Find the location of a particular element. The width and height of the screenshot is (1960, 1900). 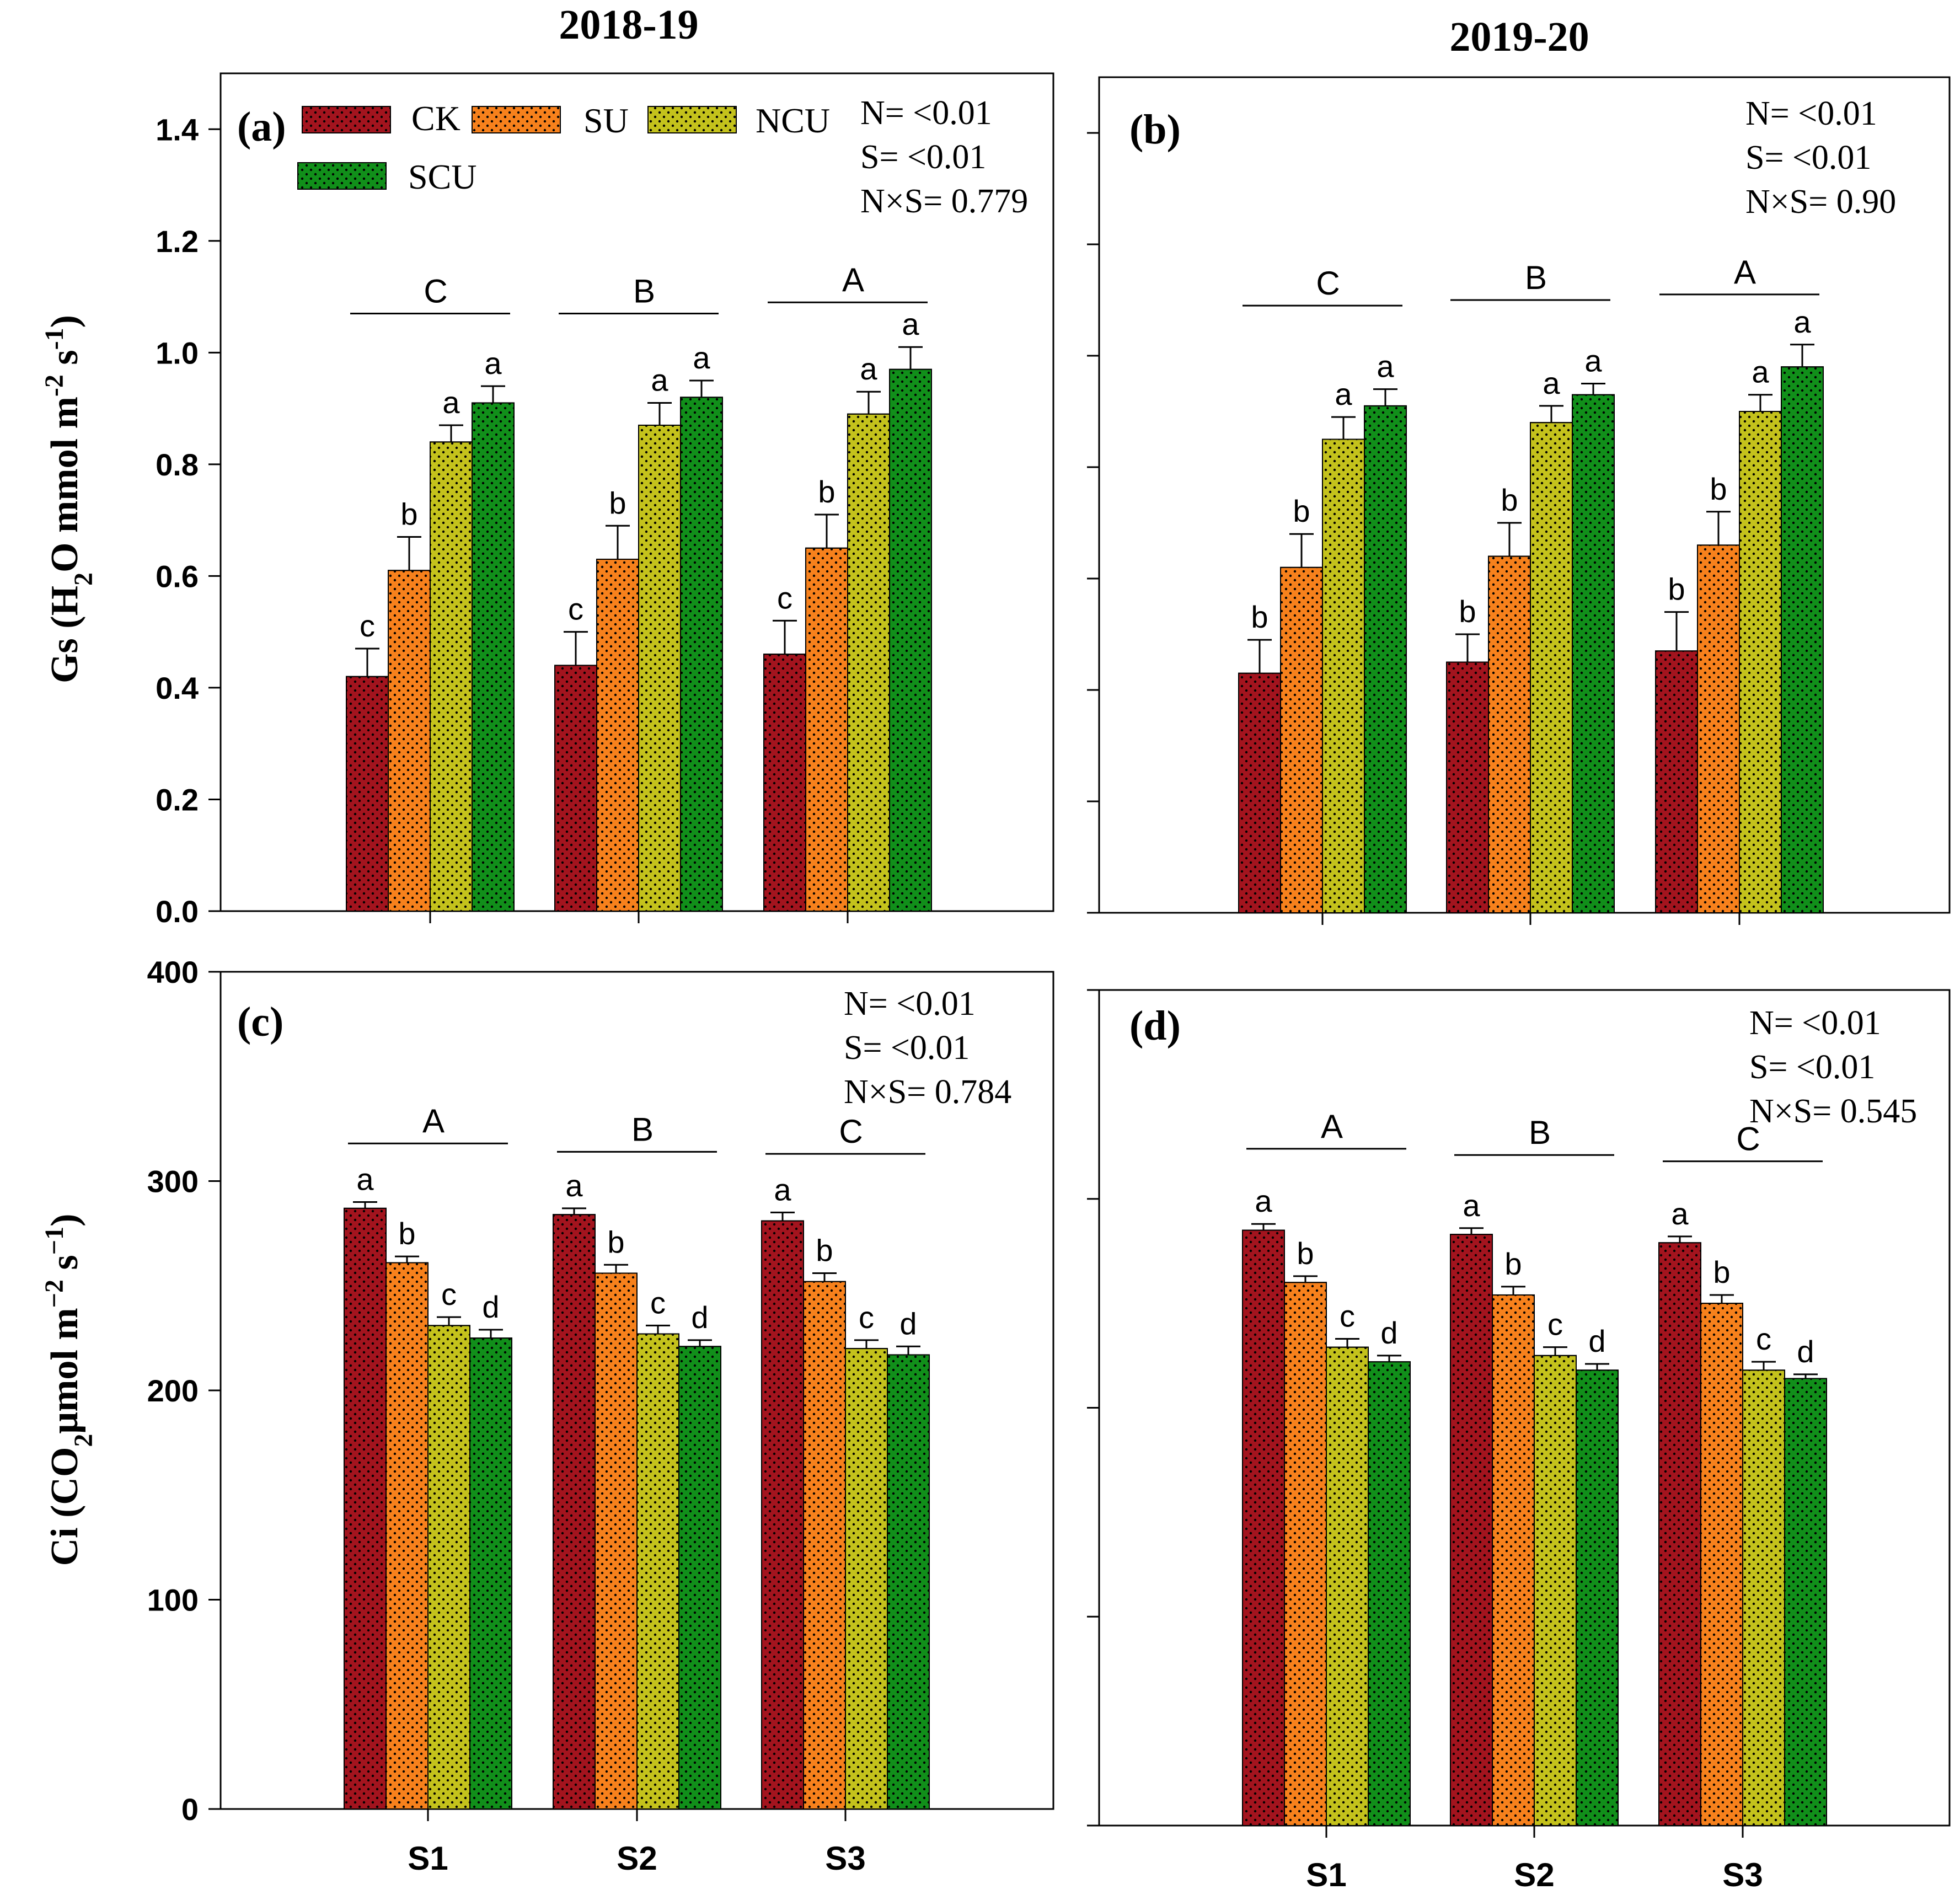

stats-line-b: N= <0.01 is located at coordinates (1811, 113).